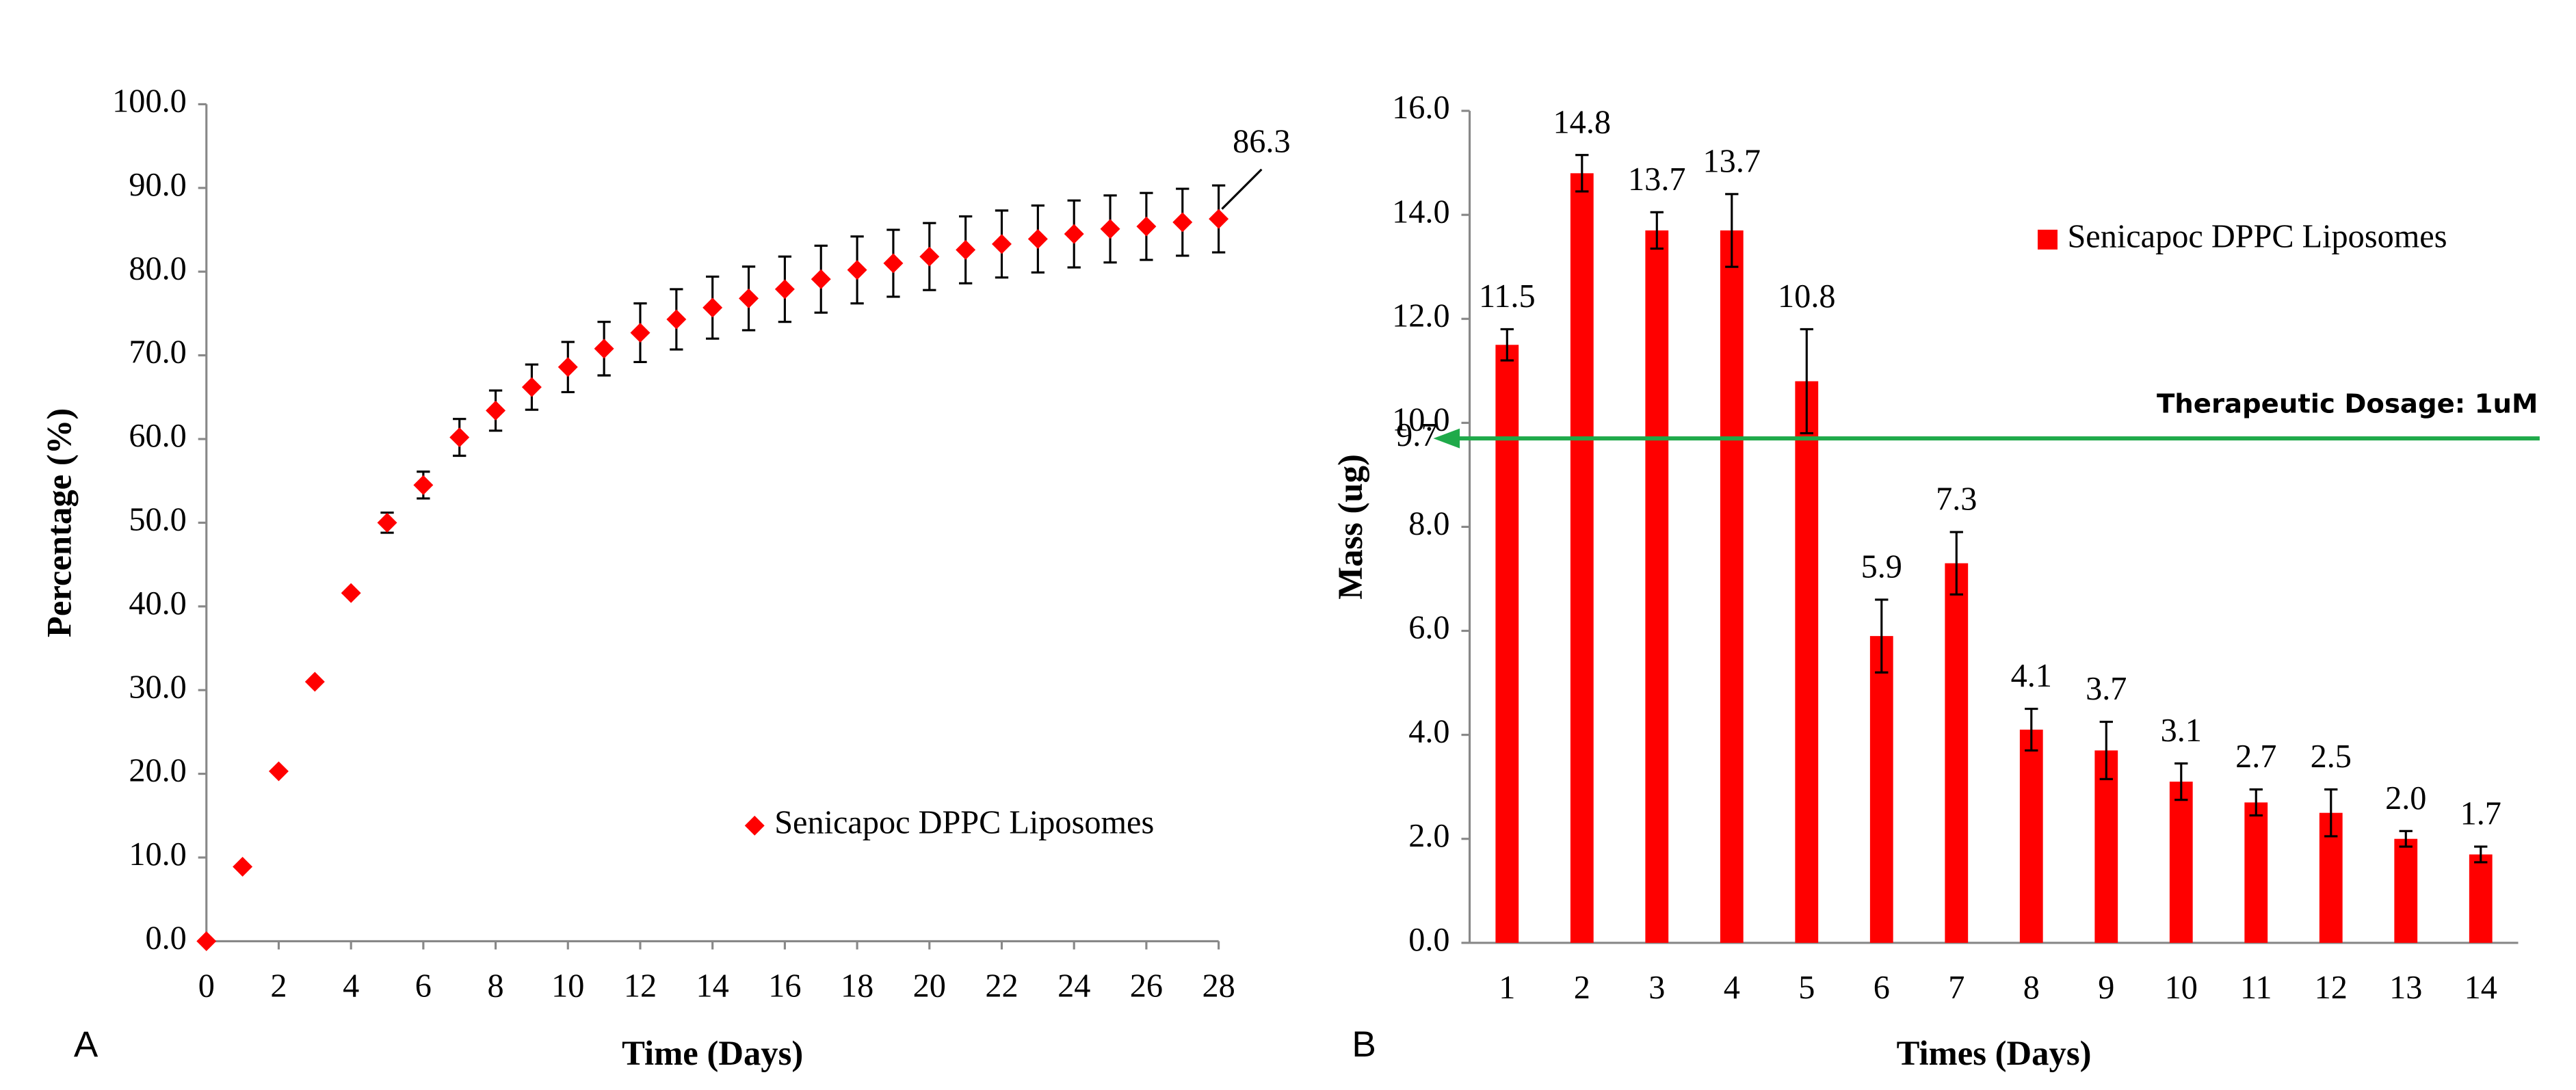  What do you see at coordinates (1881, 567) in the screenshot?
I see `data-label: 5.9` at bounding box center [1881, 567].